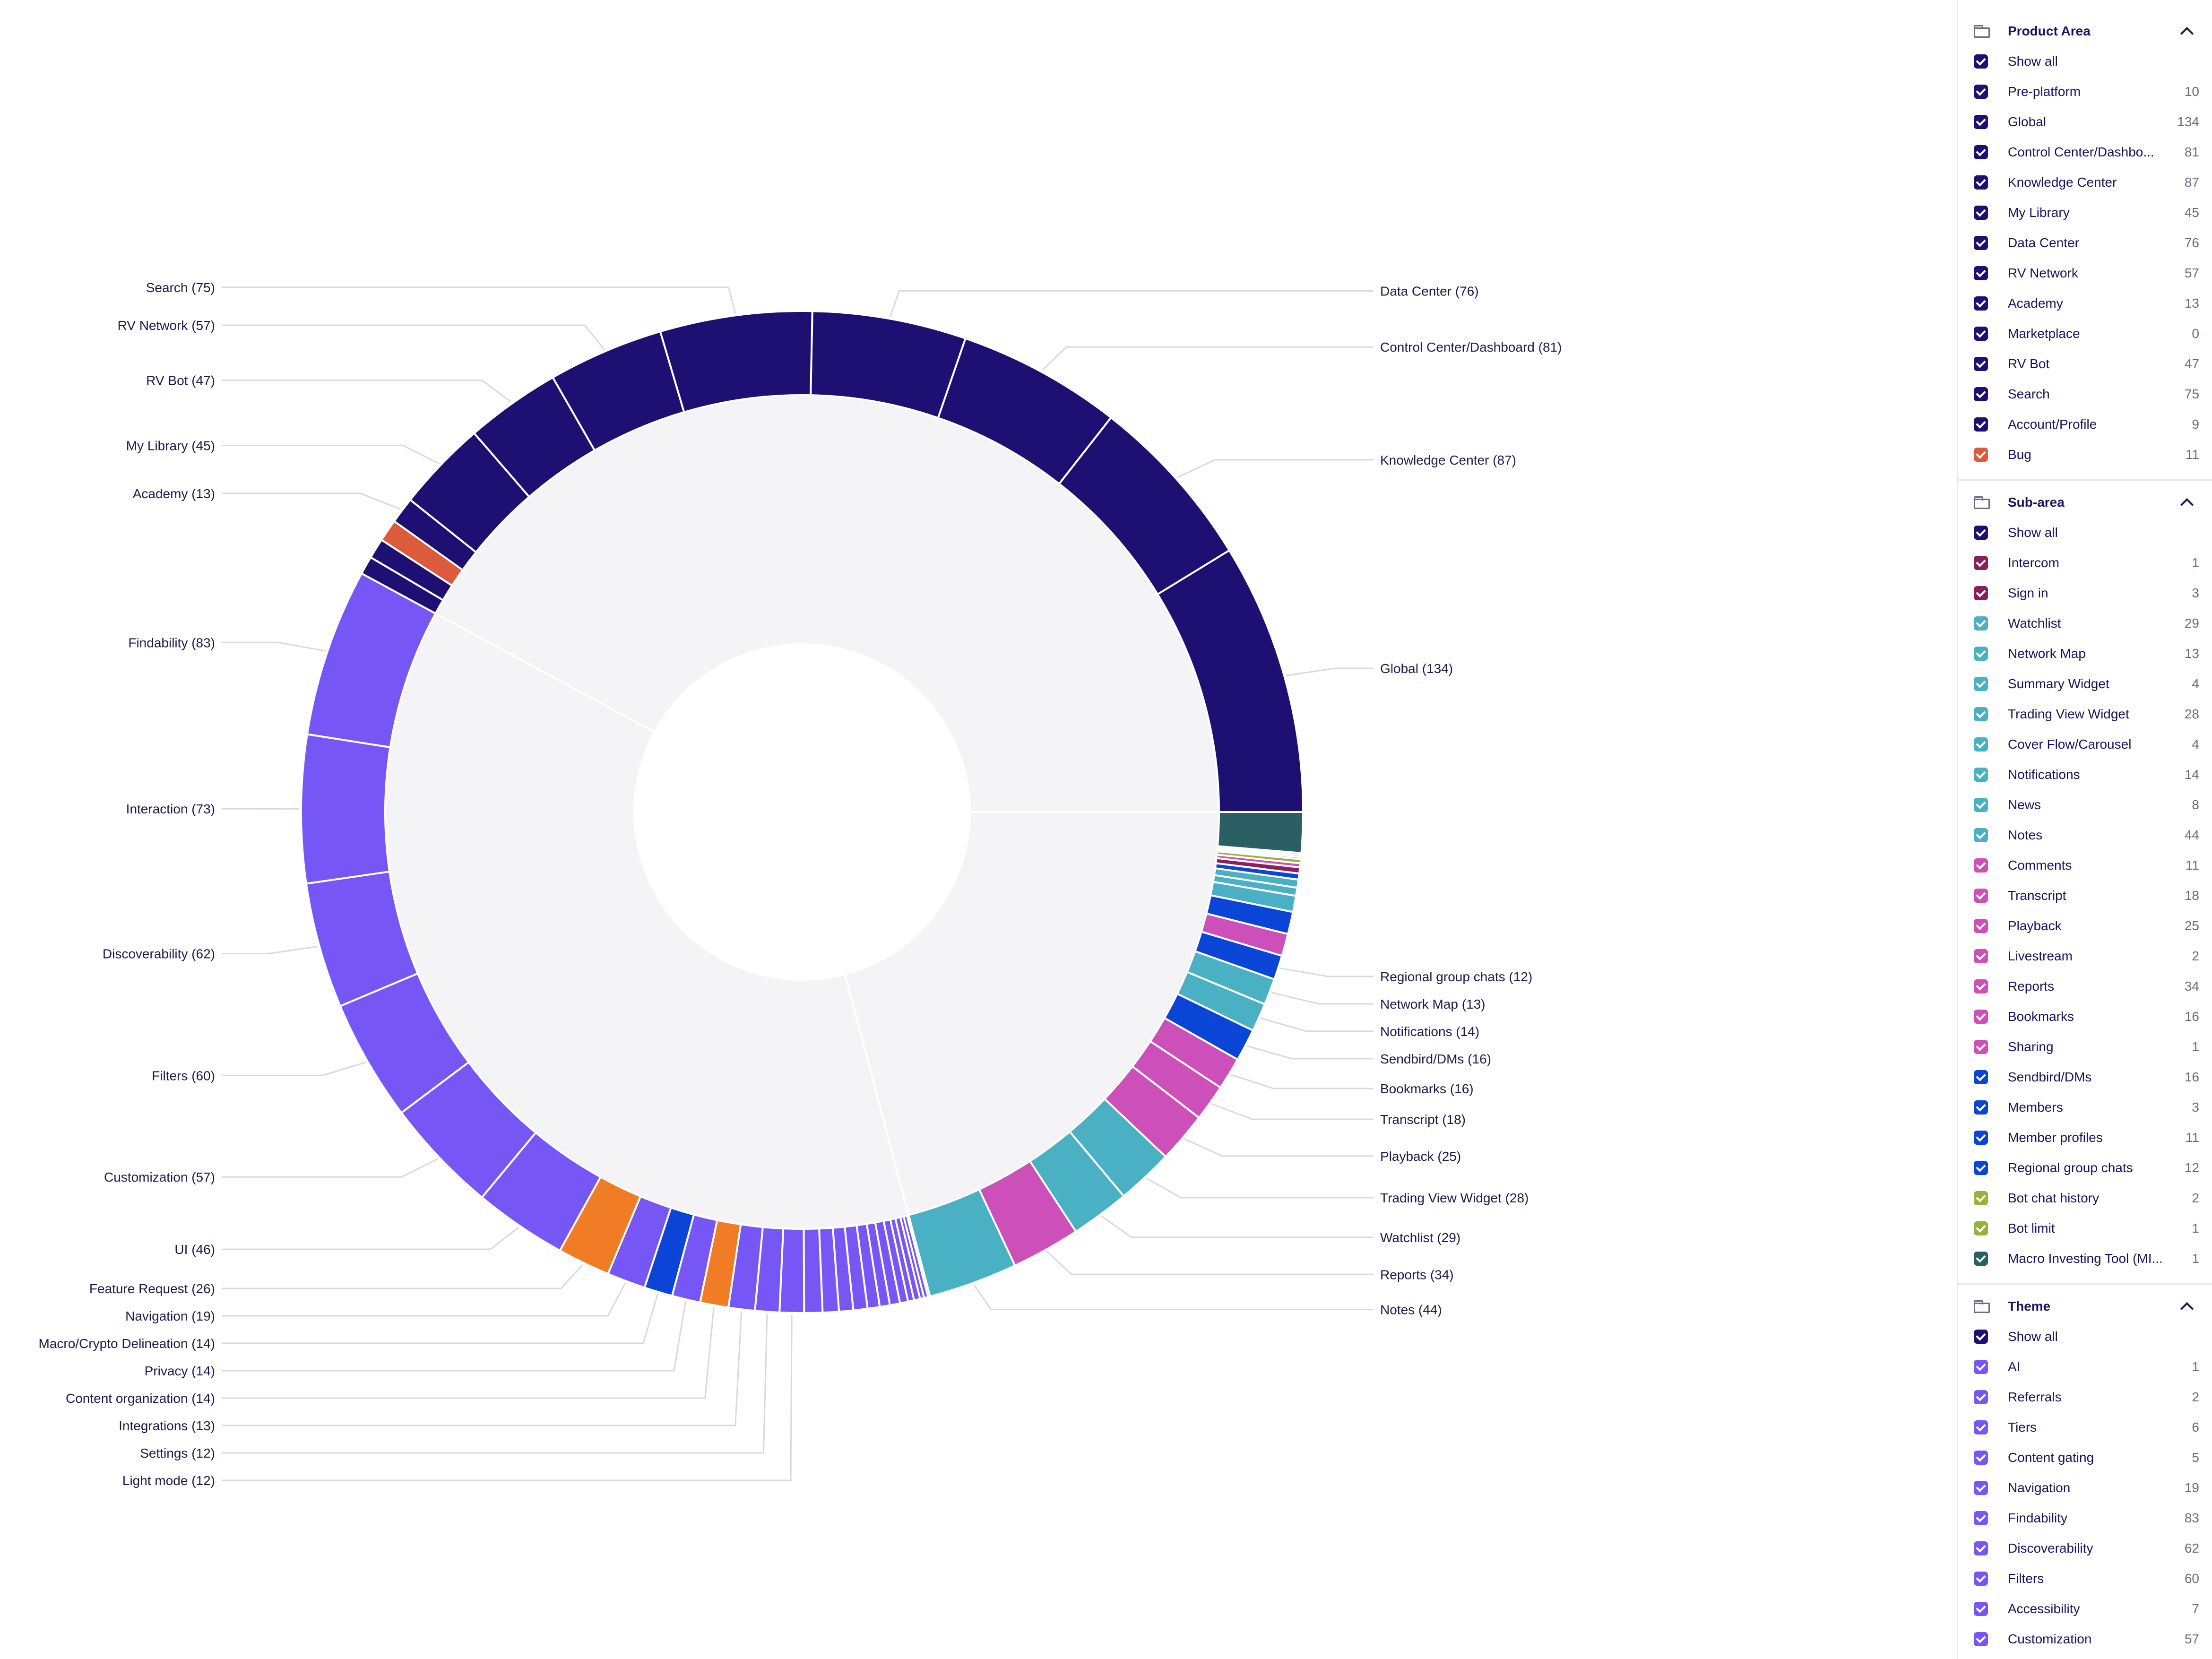 The image size is (2212, 1659). I want to click on filter-item: Trading View Widget 28, so click(2085, 714).